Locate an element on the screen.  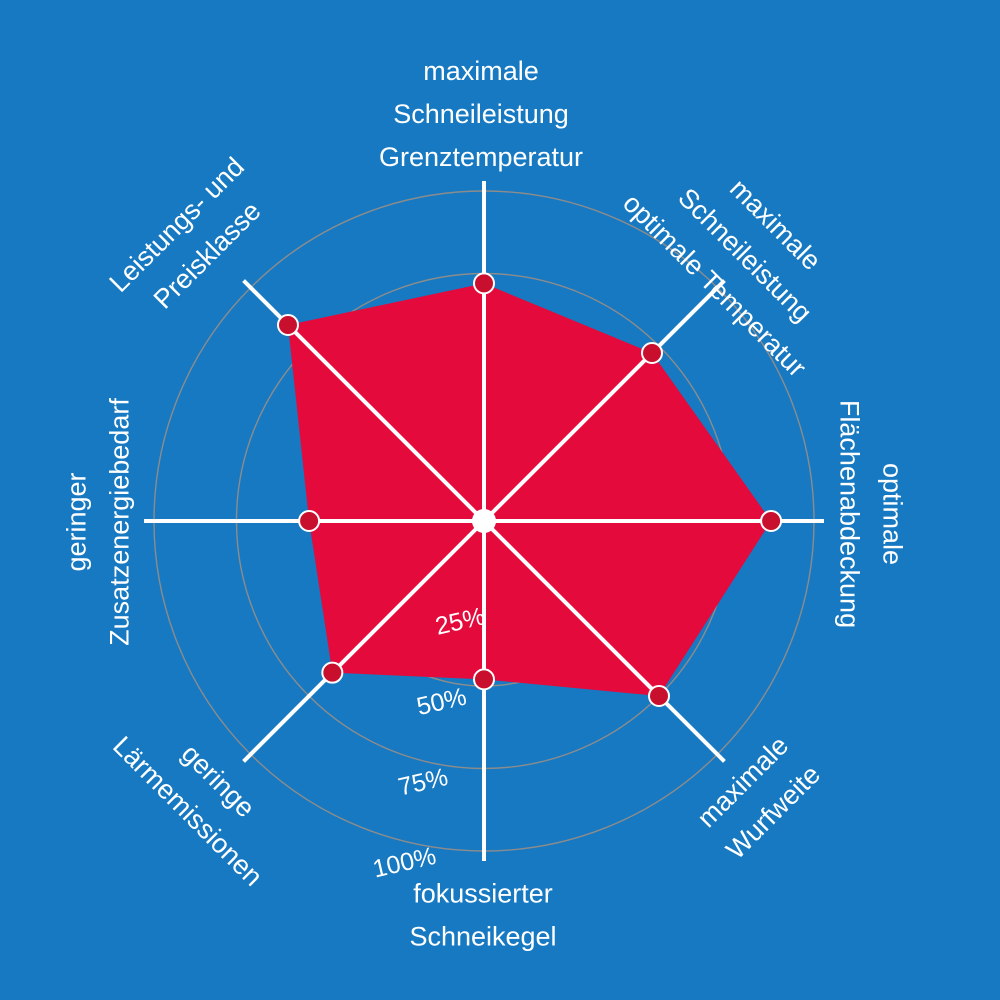
axis-label-line: Zusatzenergiebedarf is located at coordinates (120, 522).